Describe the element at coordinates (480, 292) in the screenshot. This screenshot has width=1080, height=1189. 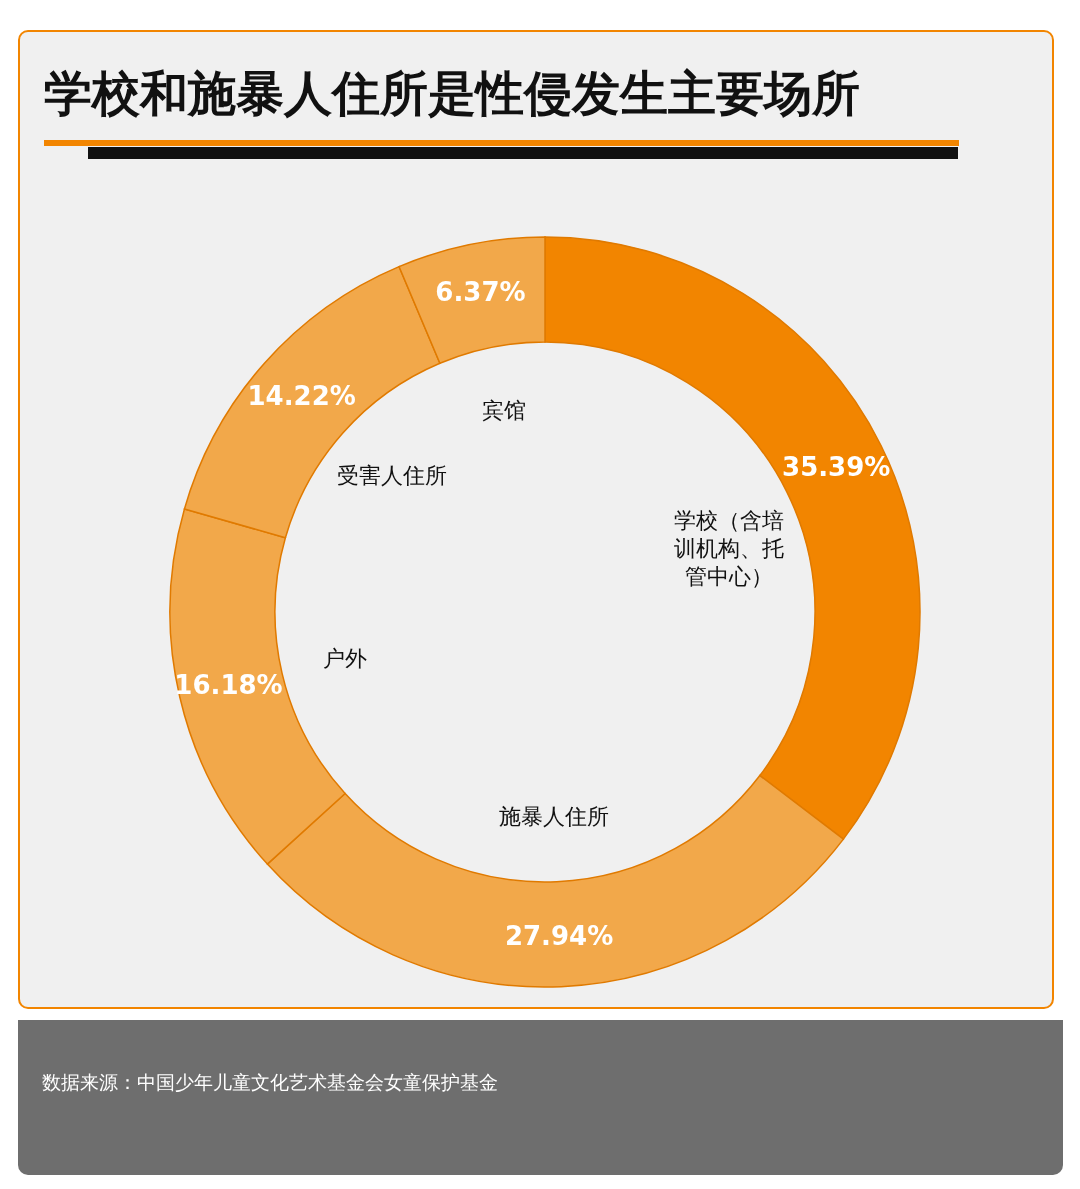
I see `data-label: 6.37%` at that location.